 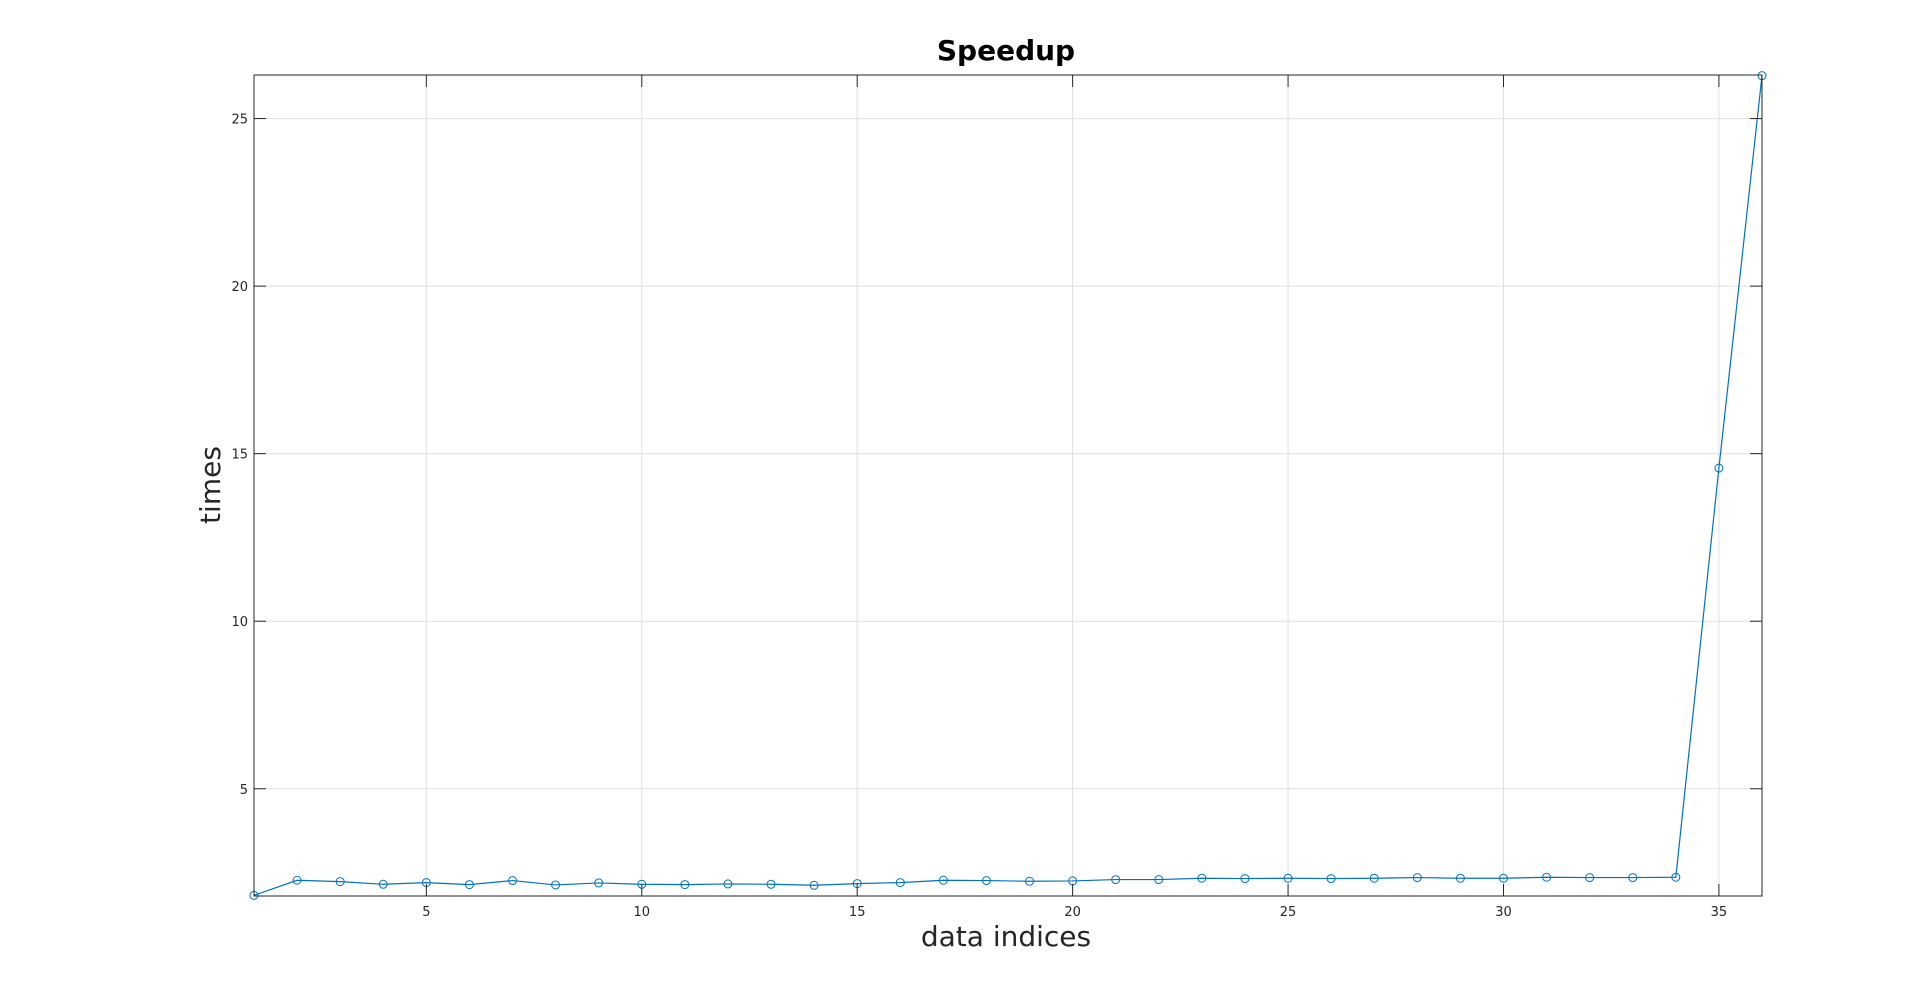 I want to click on x-tick-label: 30, so click(x=1503, y=912).